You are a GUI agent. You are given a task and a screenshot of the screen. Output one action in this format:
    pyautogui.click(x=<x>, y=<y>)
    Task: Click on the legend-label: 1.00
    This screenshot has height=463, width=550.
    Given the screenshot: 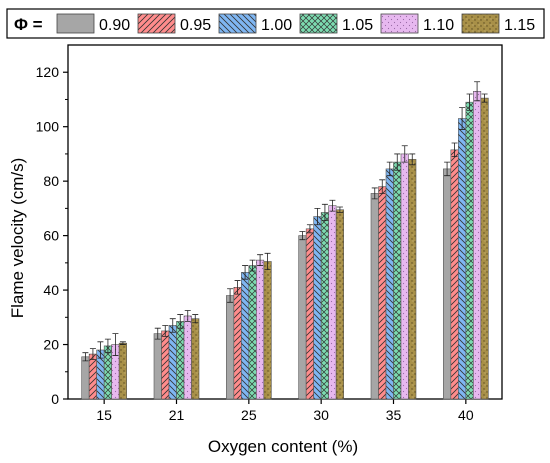 What is the action you would take?
    pyautogui.click(x=276, y=25)
    